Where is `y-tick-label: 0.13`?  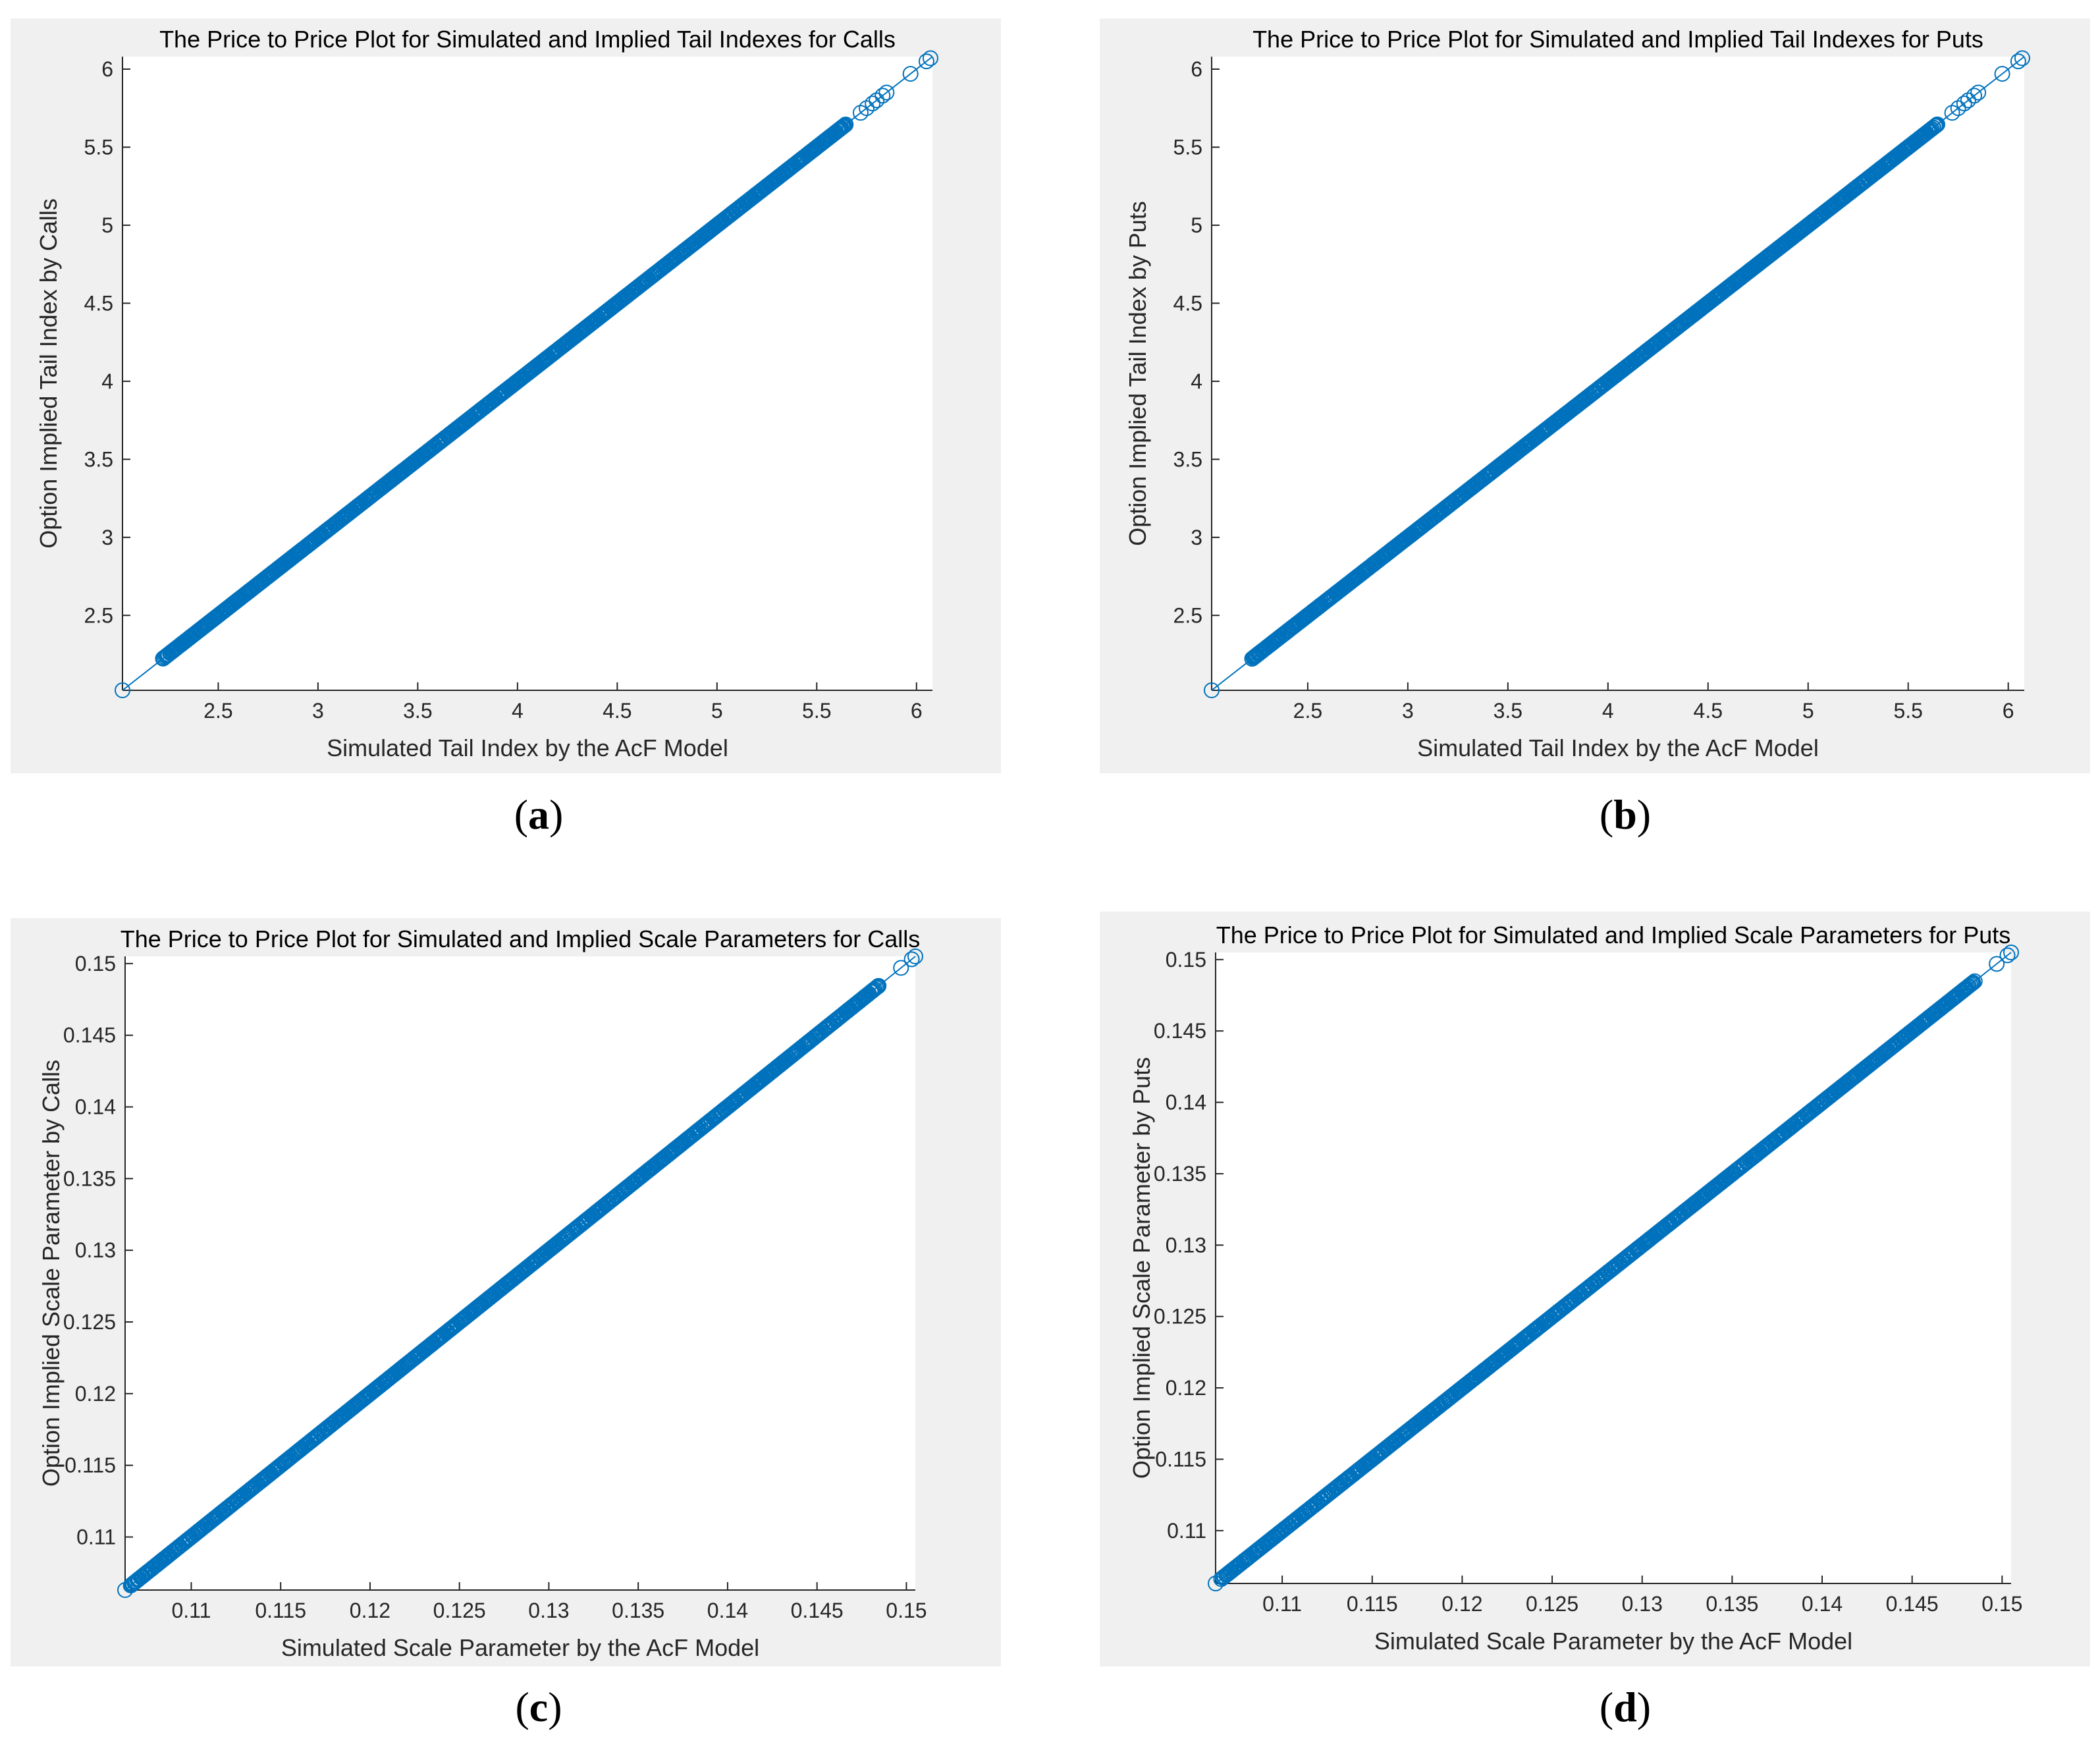
y-tick-label: 0.13 is located at coordinates (1186, 1245).